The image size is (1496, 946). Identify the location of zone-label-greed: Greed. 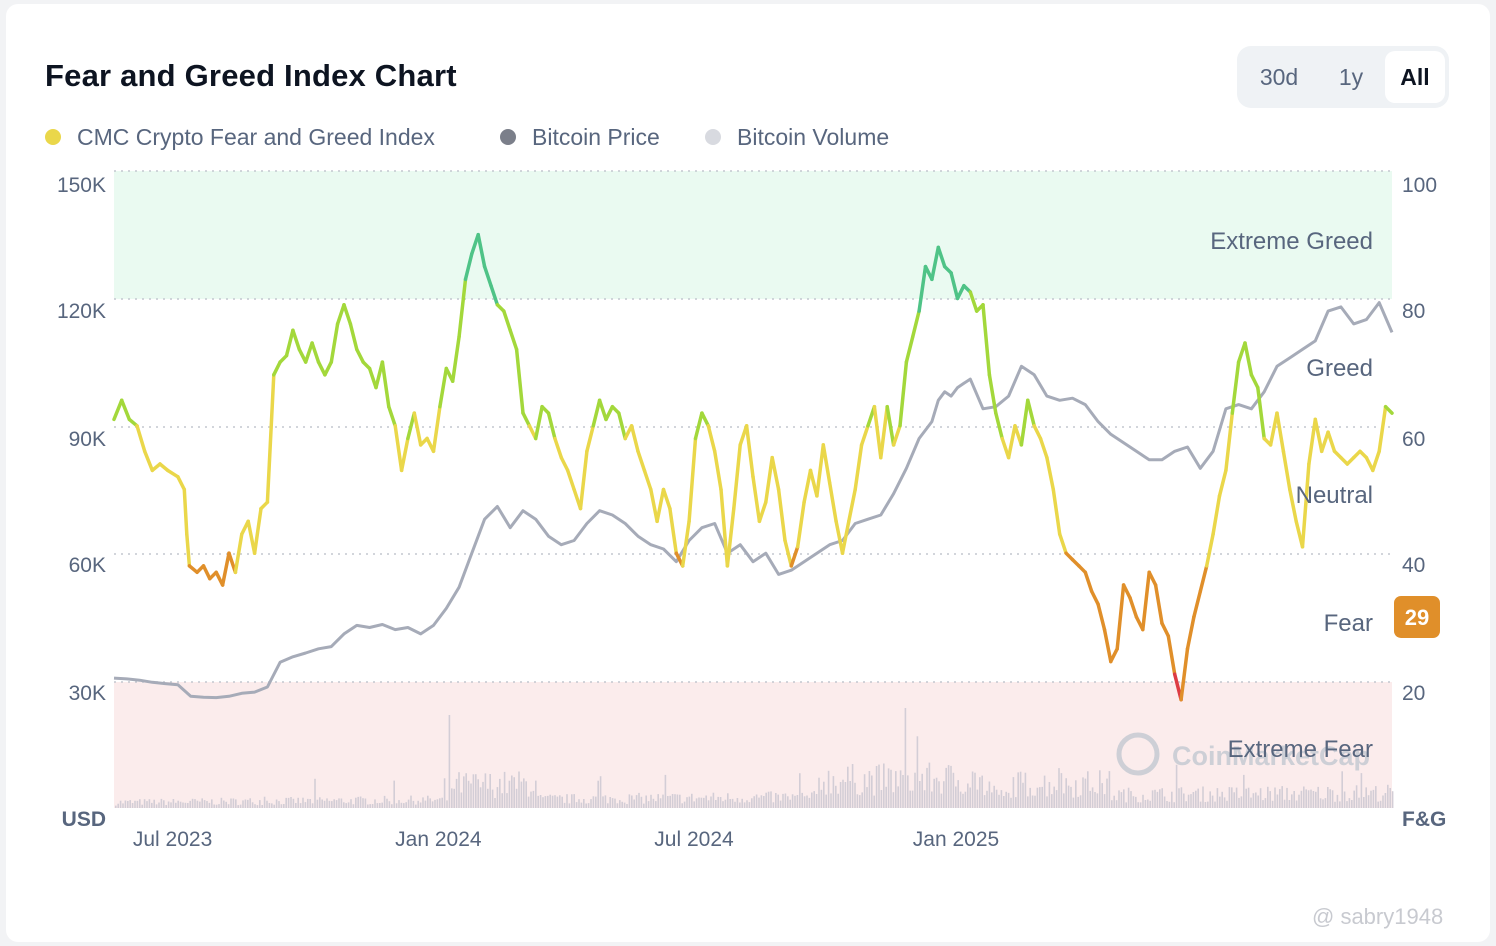
(1339, 368).